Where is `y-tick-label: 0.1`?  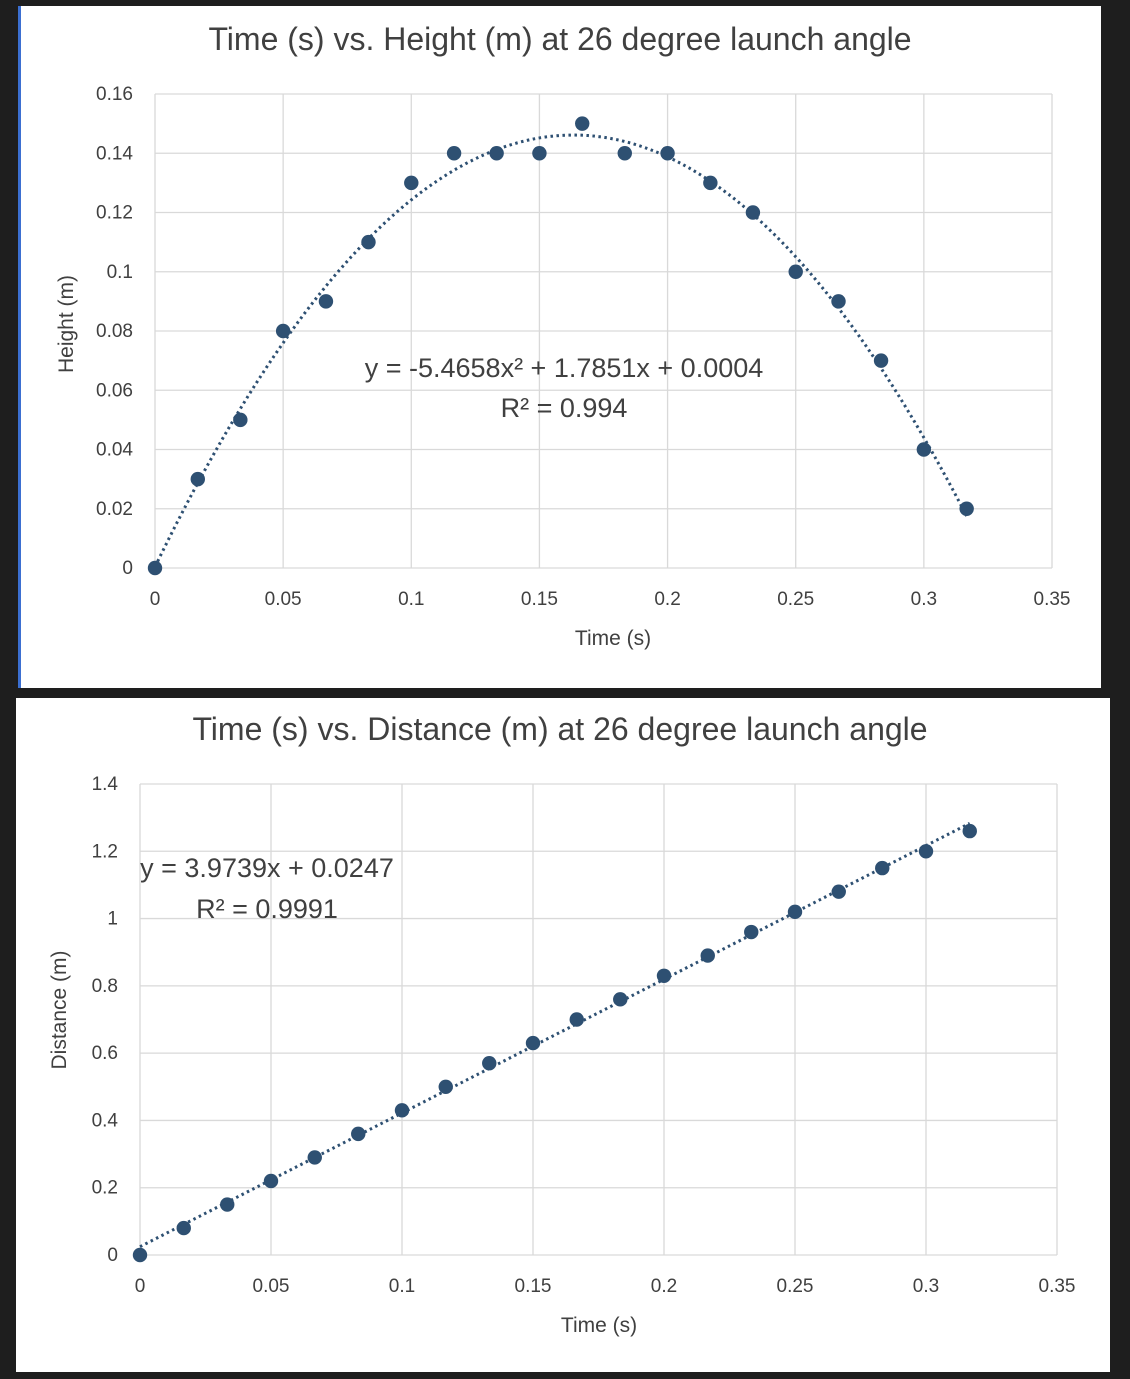
y-tick-label: 0.1 is located at coordinates (120, 272).